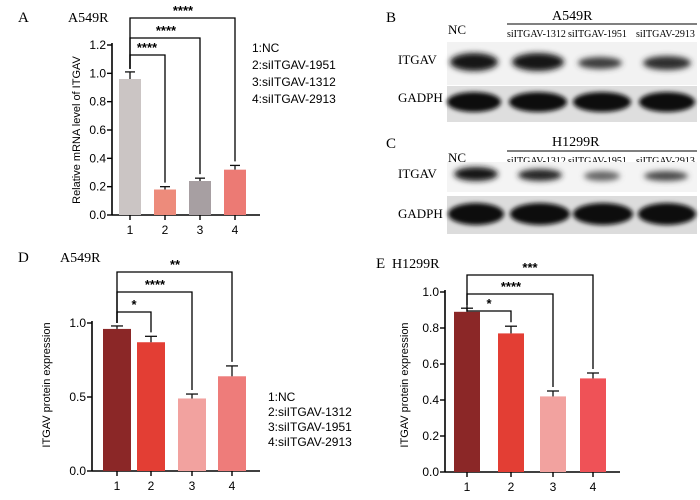 The image size is (700, 500). I want to click on chart-d-sig-bracket, so click(174, 316).